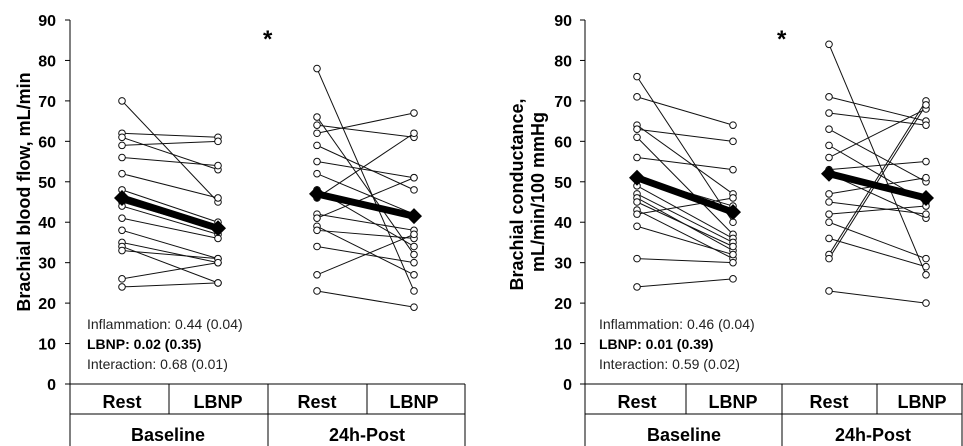 The width and height of the screenshot is (963, 446). What do you see at coordinates (47, 61) in the screenshot?
I see `y-tick-label: 80` at bounding box center [47, 61].